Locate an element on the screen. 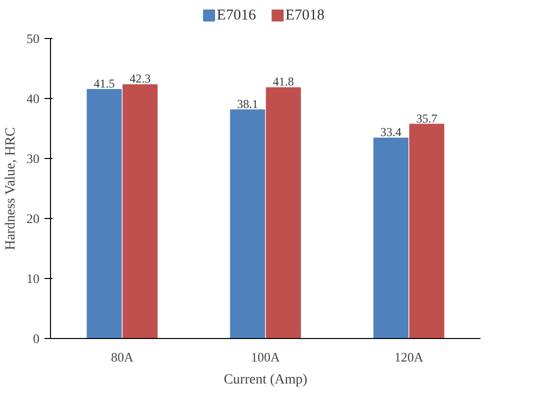  x-tick-label: 100A is located at coordinates (266, 357).